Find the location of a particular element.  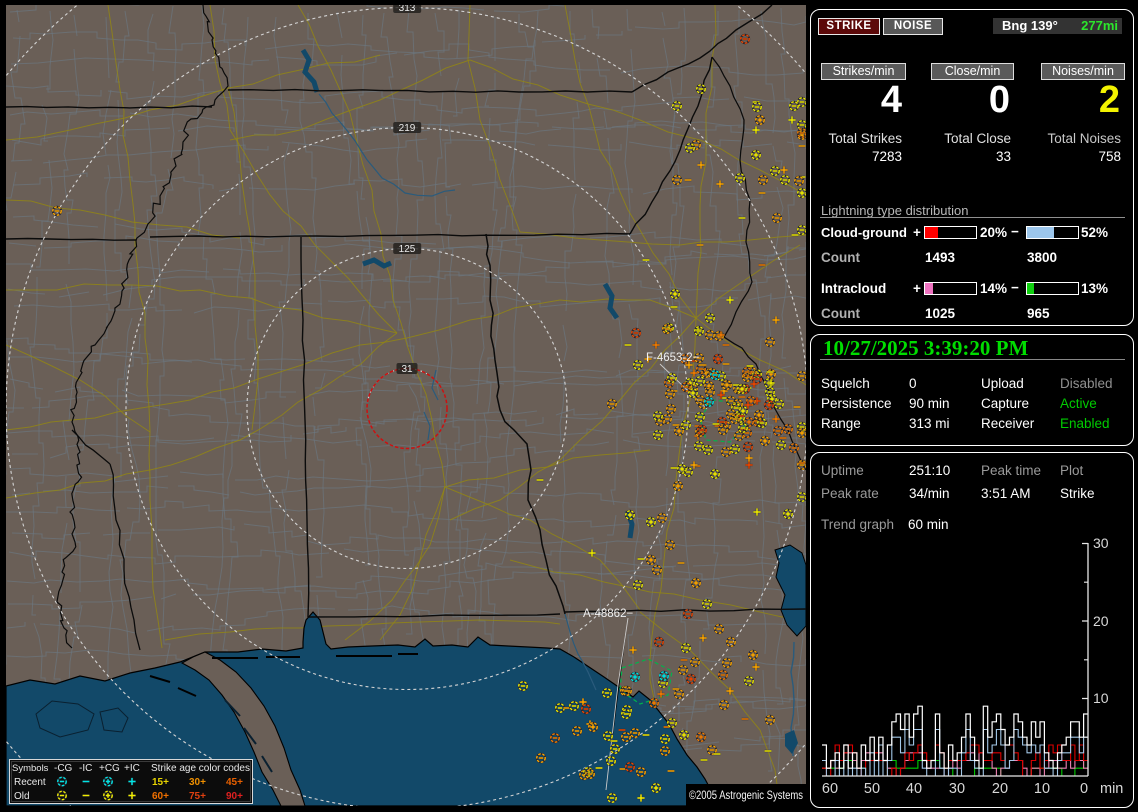

svg-text: 30+ is located at coordinates (197, 782).